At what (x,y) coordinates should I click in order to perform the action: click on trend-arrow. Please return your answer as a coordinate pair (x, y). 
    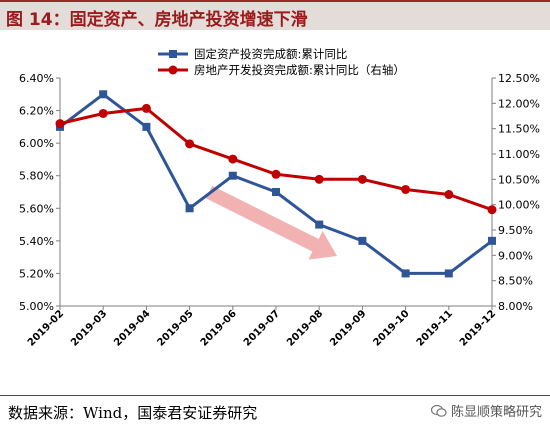
    Looking at the image, I should click on (271, 222).